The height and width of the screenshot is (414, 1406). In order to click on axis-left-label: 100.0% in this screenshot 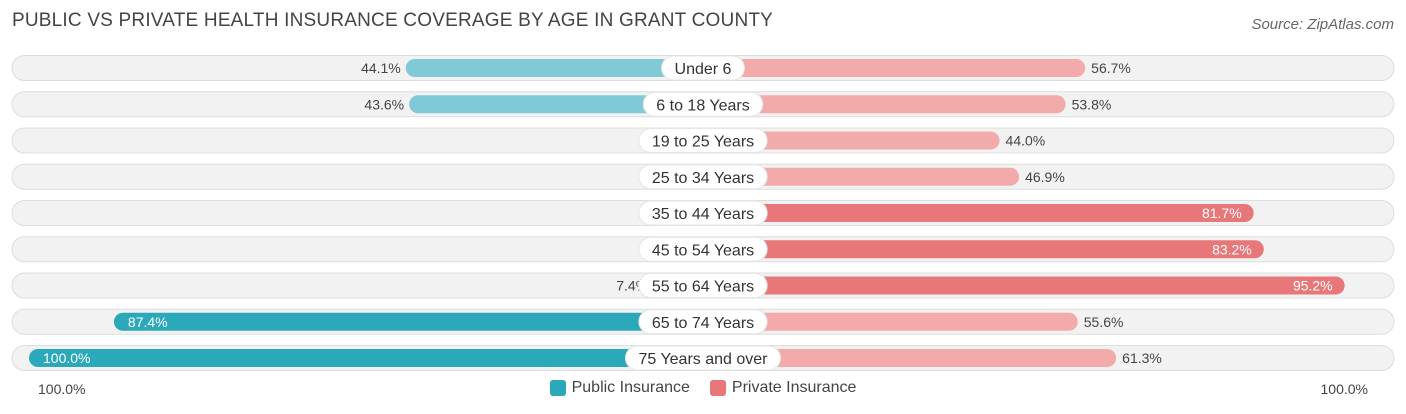, I will do `click(62, 389)`.